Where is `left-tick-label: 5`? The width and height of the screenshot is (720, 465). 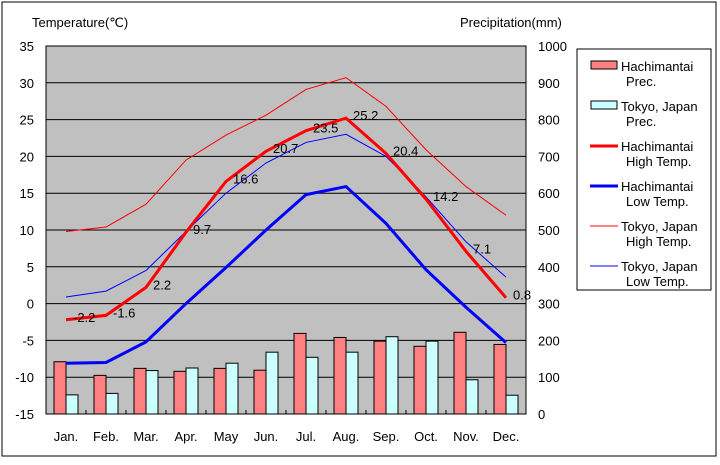 left-tick-label: 5 is located at coordinates (30, 267).